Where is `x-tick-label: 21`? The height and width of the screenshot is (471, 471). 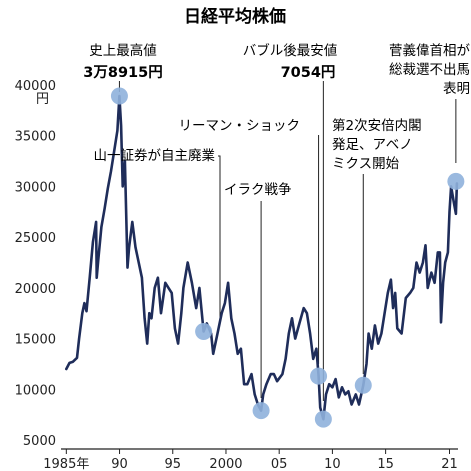 x-tick-label: 21 is located at coordinates (449, 464).